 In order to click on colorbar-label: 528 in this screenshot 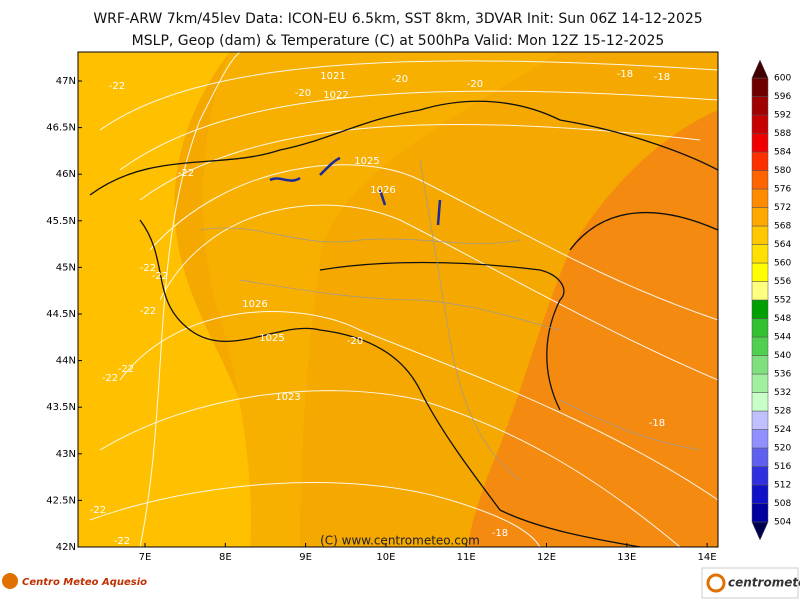, I will do `click(782, 412)`.